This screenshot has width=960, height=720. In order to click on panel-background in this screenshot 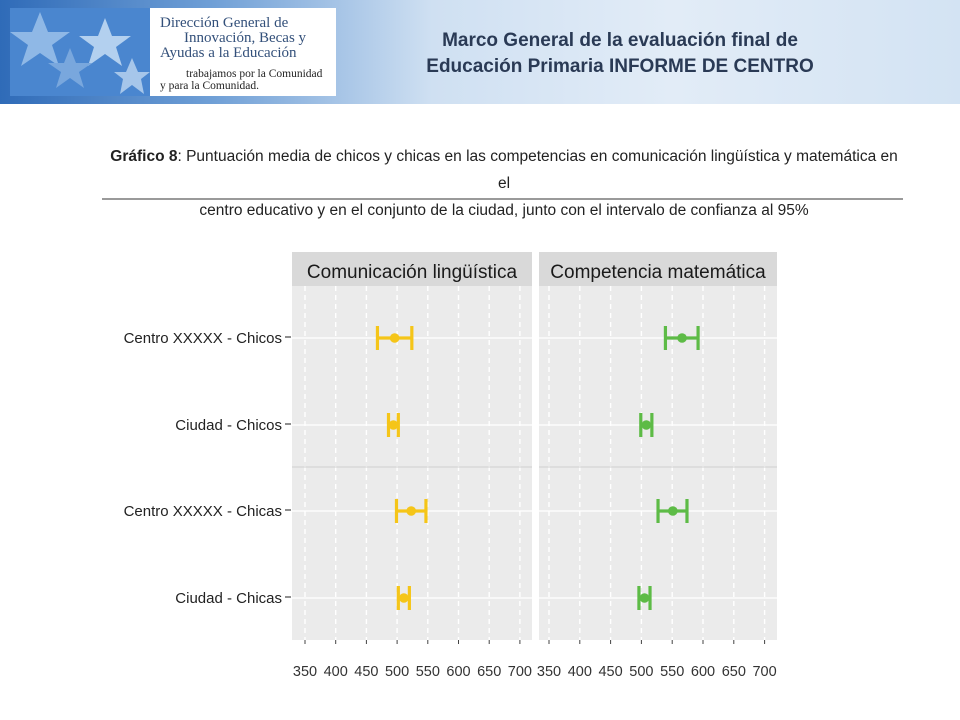, I will do `click(658, 463)`.